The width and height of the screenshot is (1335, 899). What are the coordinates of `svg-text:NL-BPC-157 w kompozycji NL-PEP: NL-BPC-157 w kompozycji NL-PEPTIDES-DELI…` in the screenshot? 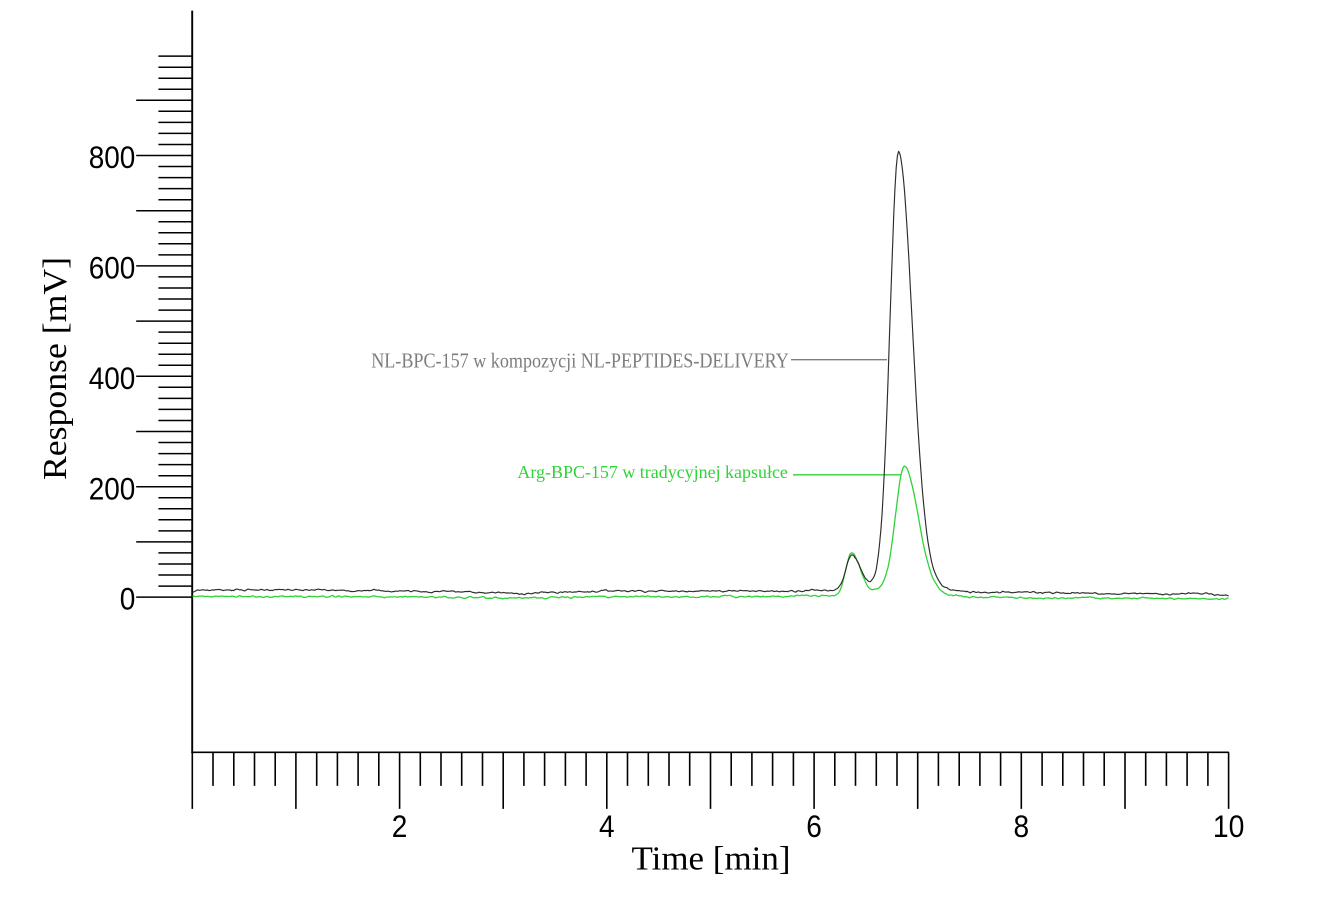 It's located at (580, 361).